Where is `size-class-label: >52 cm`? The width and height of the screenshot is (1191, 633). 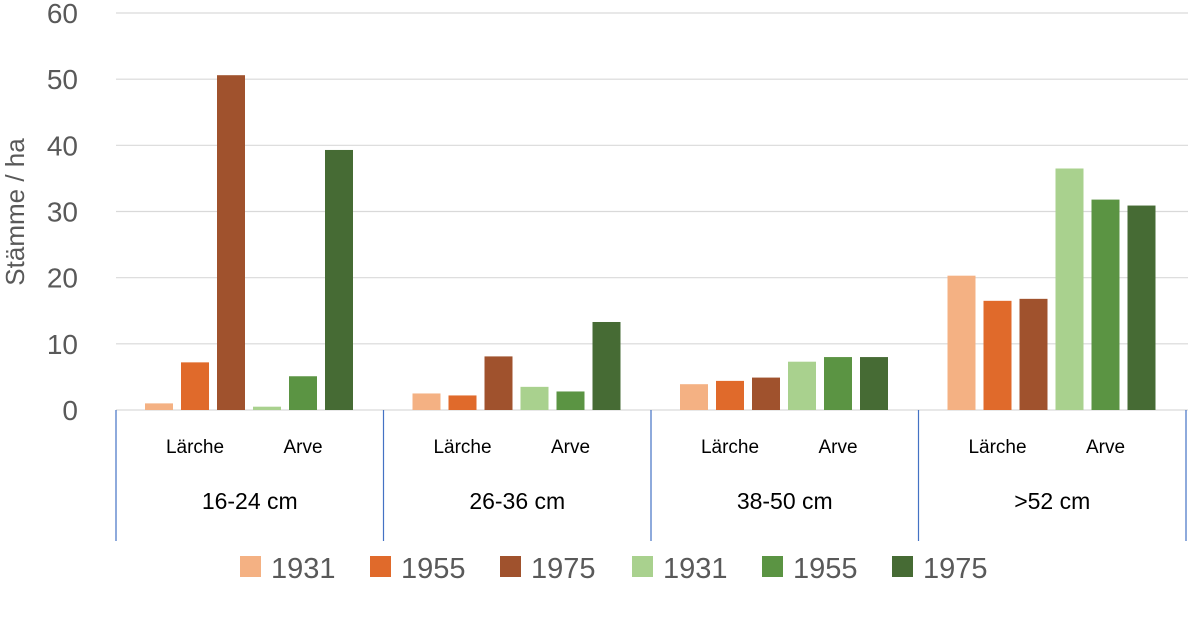 size-class-label: >52 cm is located at coordinates (1052, 501).